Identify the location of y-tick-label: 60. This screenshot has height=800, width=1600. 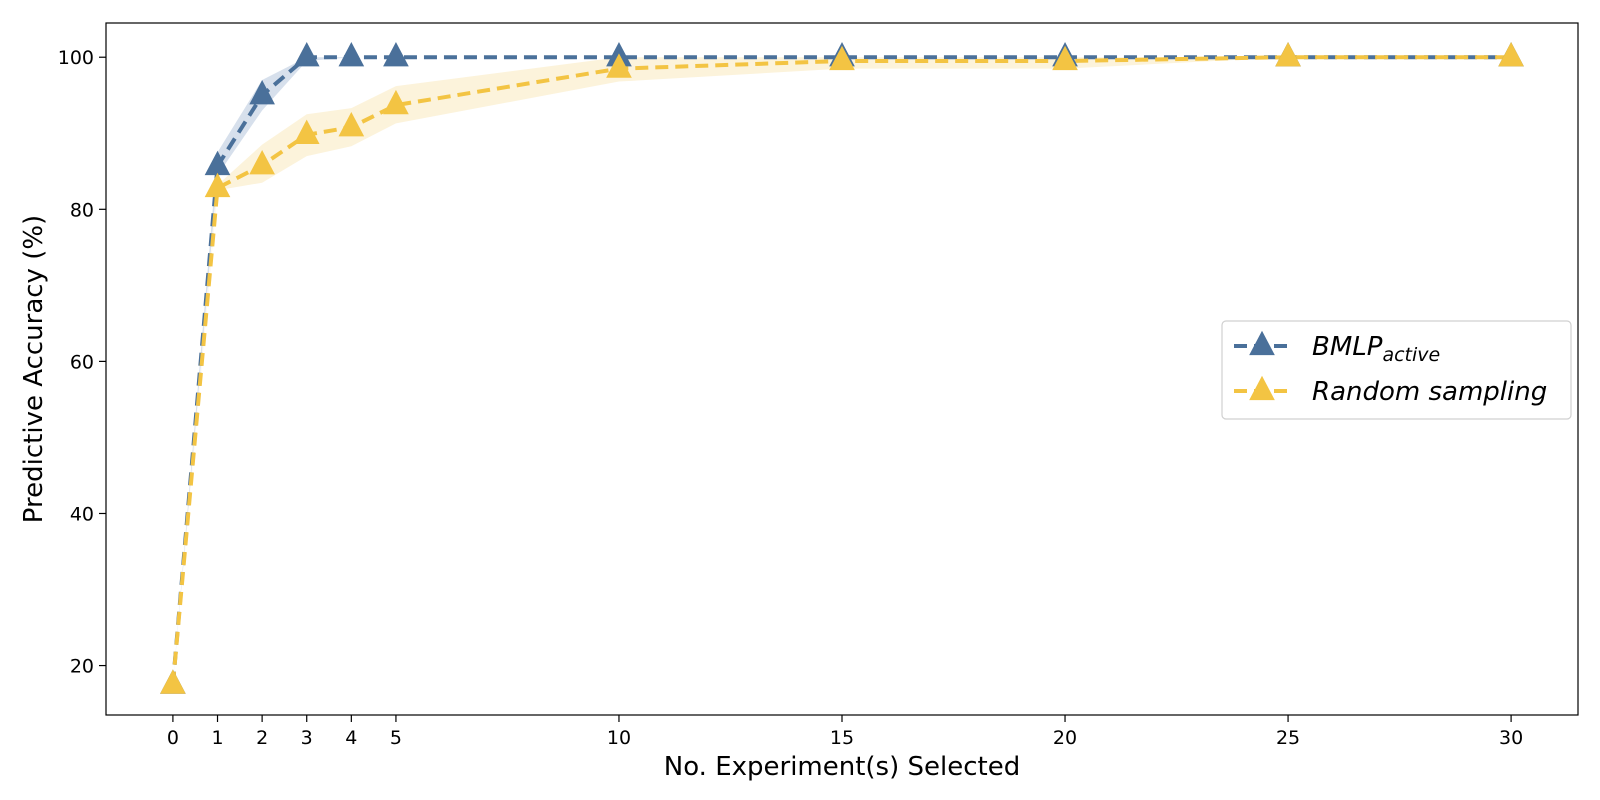
(82, 362).